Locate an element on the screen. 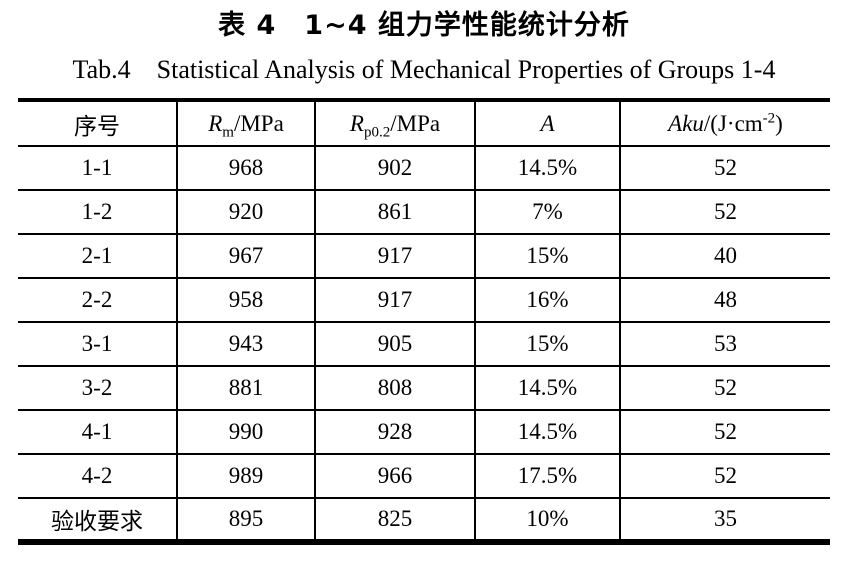 This screenshot has height=581, width=848. cell-aku: 35 is located at coordinates (724, 520).